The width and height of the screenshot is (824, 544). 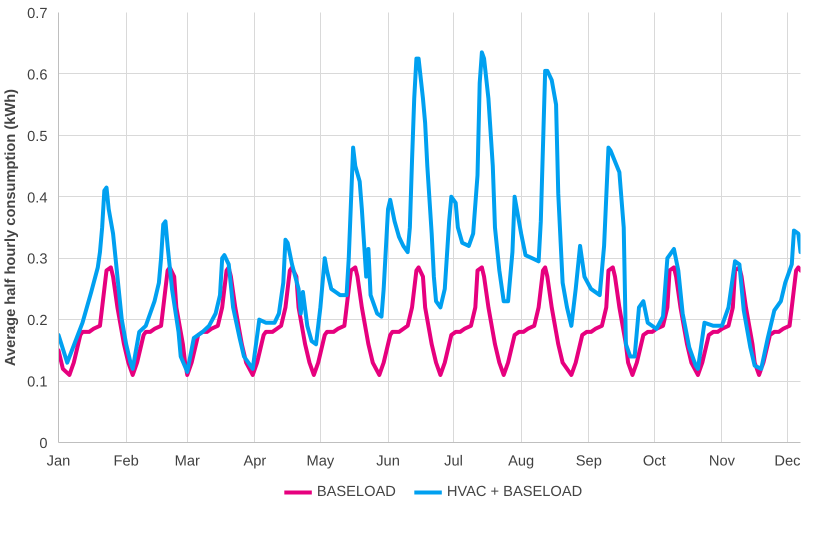 I want to click on y-axis-title: Average half hourly consumption (kWh), so click(x=11, y=227).